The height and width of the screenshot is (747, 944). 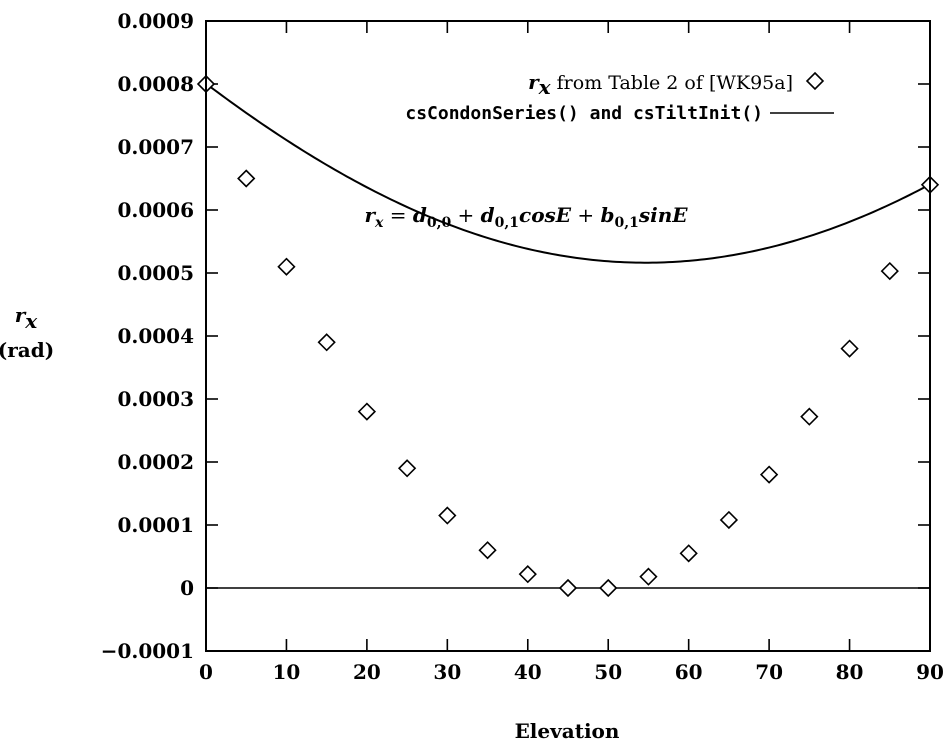 I want to click on y-tick-label: 0.0007, so click(x=155, y=147).